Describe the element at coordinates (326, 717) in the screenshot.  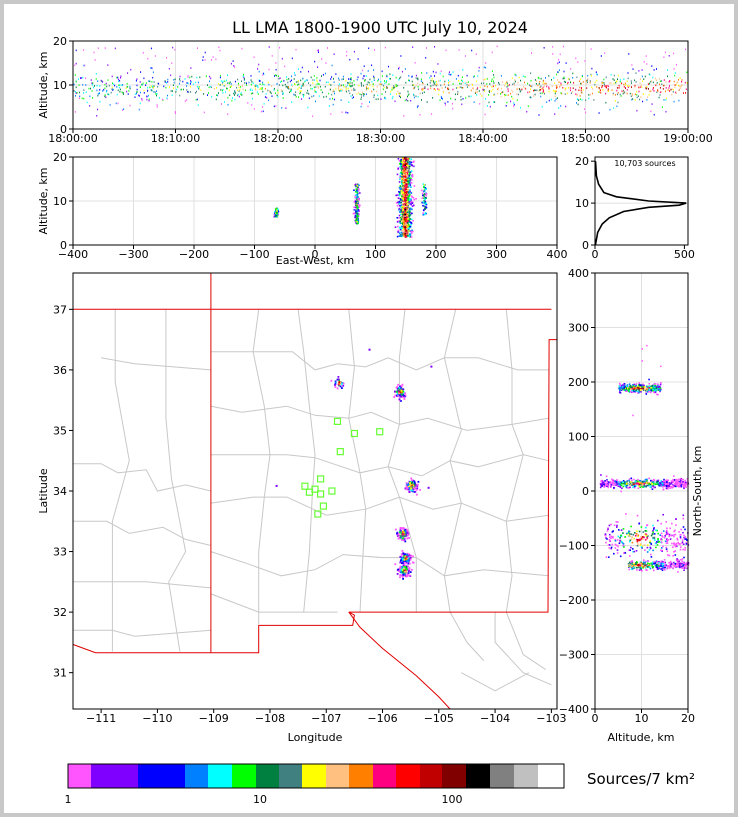
I see `map-xticks: −111 −110 −109 −108 −107 −106 −105 −104 −103` at that location.